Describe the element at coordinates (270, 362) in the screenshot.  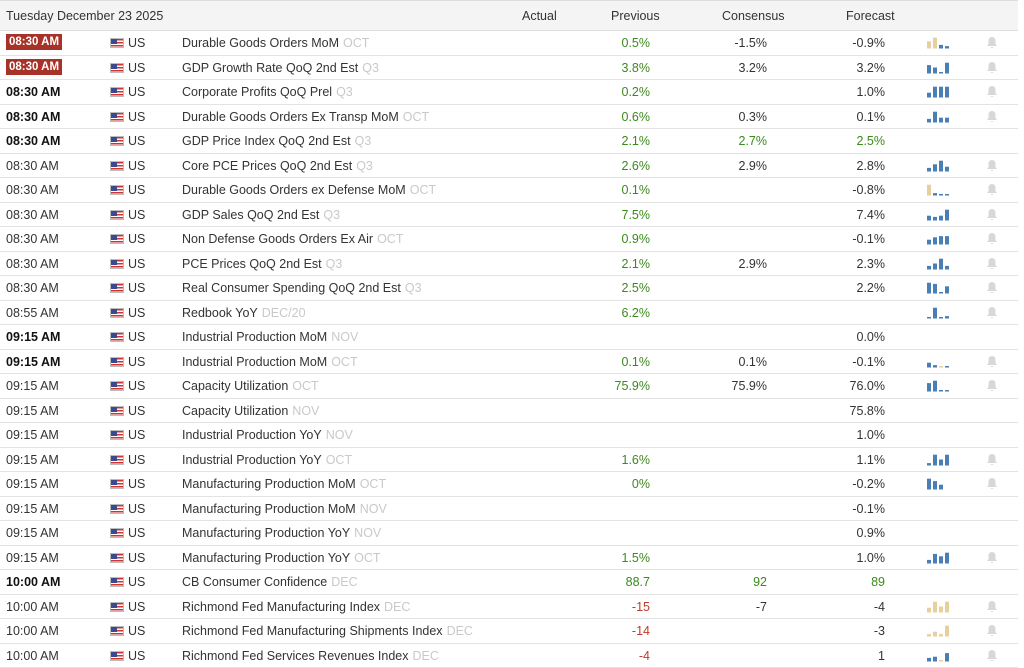
I see `event-name-link: Industrial Production MoM OCT` at that location.